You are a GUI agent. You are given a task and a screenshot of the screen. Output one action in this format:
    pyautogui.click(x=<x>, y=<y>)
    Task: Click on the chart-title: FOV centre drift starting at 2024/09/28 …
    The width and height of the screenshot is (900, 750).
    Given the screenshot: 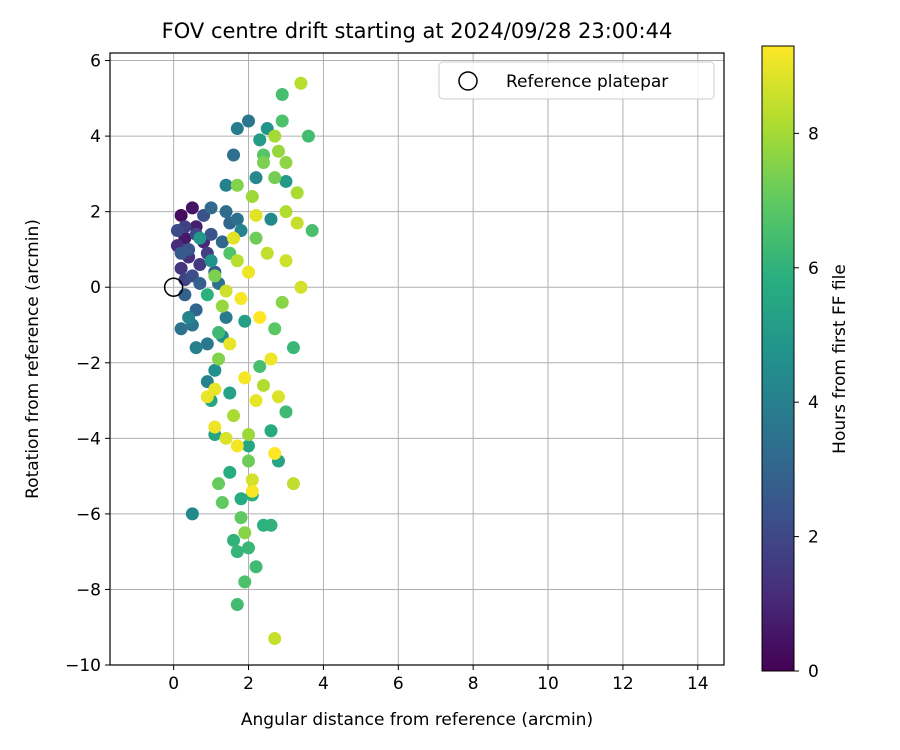 What is the action you would take?
    pyautogui.click(x=417, y=31)
    